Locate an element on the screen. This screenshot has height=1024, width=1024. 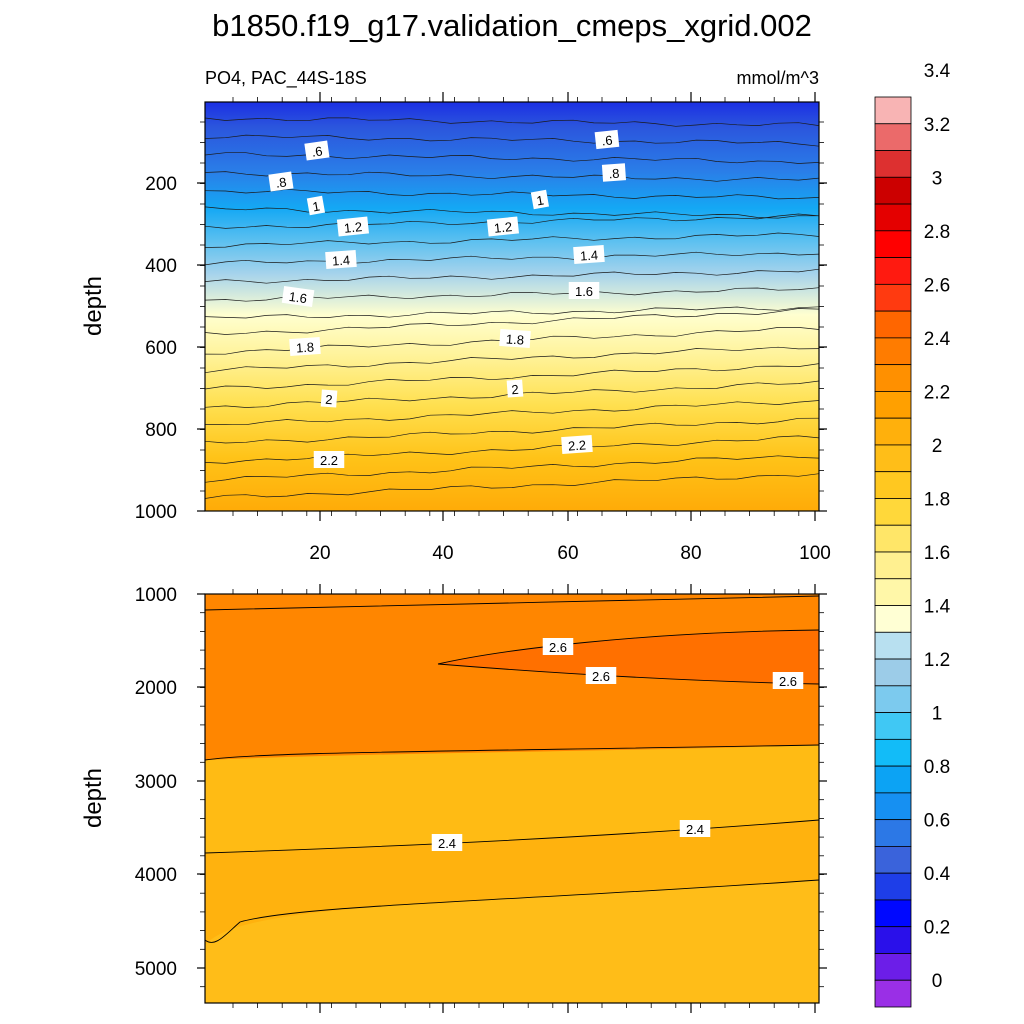
contour-label: .8 is located at coordinates (281, 181).